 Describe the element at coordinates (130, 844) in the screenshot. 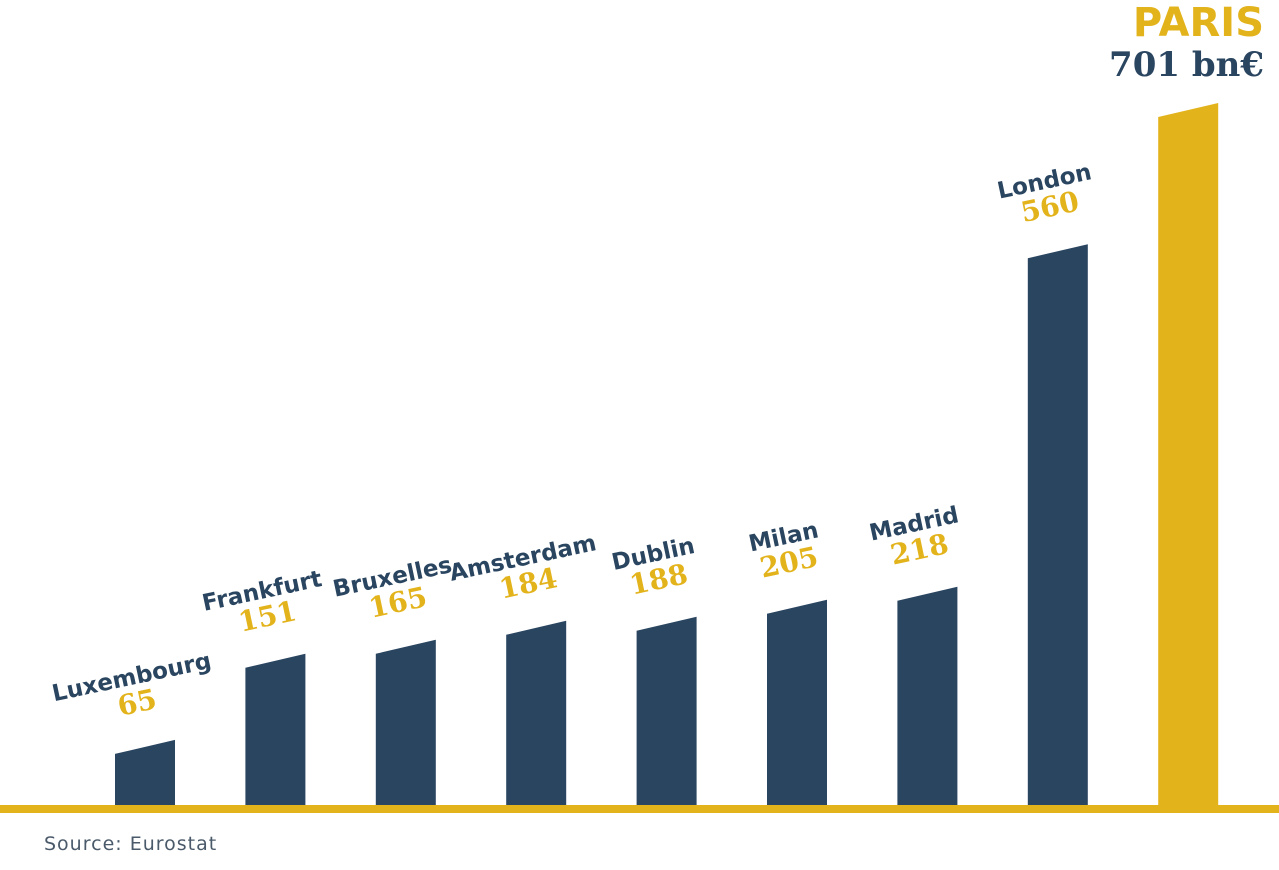

I see `source: Source: Eurostat` at that location.